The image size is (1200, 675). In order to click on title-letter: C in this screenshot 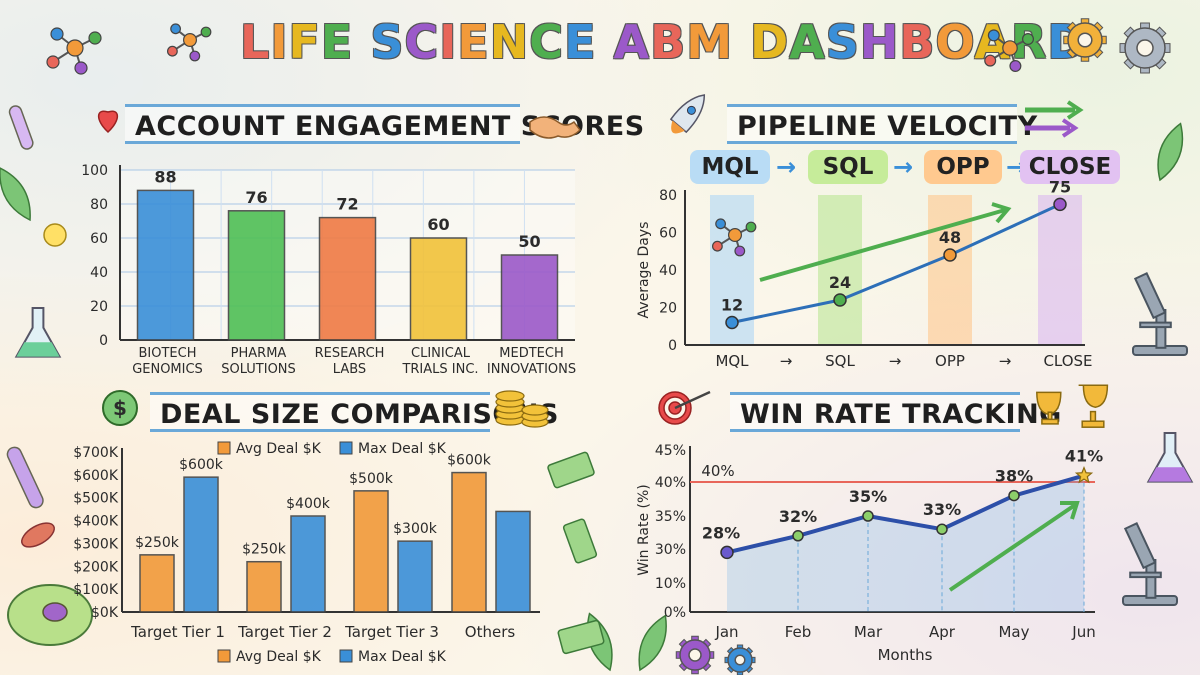, I will do `click(422, 42)`.